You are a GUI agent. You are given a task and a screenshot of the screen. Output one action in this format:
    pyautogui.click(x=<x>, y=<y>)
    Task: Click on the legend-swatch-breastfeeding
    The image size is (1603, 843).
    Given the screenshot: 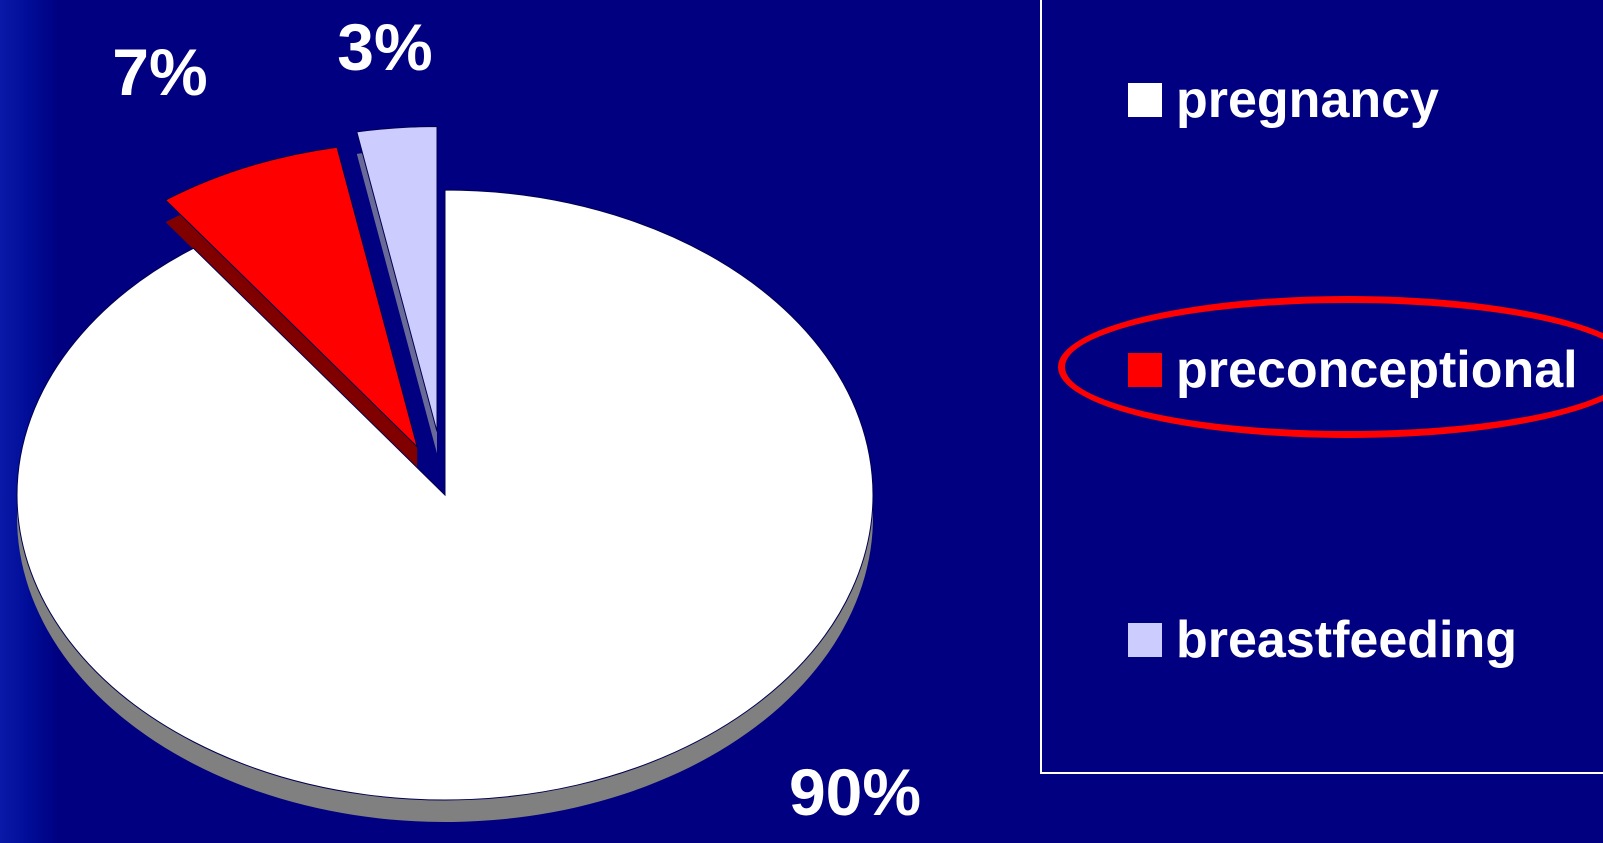 What is the action you would take?
    pyautogui.click(x=1145, y=640)
    